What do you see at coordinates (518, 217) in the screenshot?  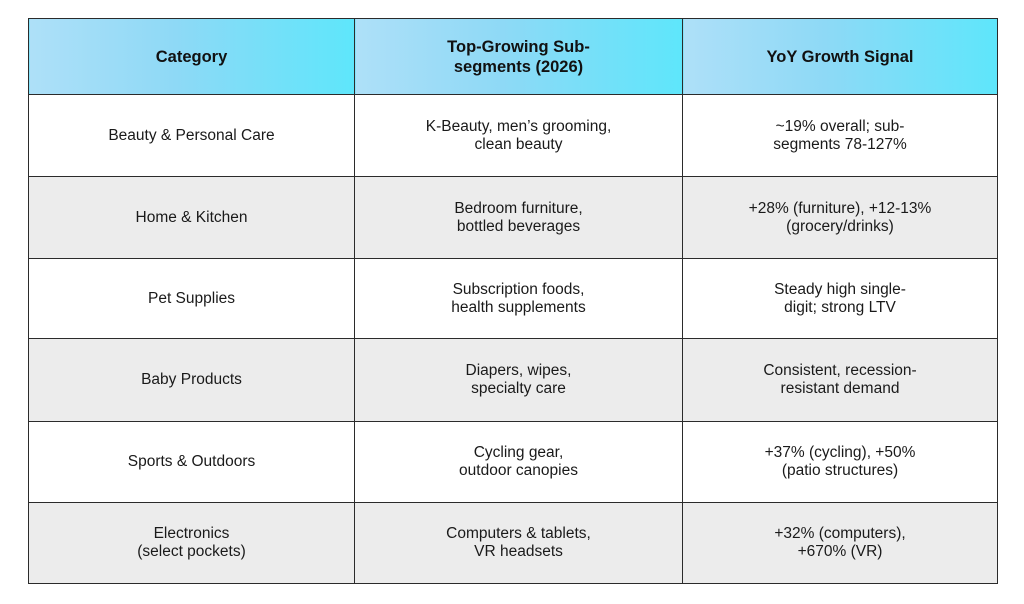 I see `subsegments-cell: Bedroom furniture, bottled beverages` at bounding box center [518, 217].